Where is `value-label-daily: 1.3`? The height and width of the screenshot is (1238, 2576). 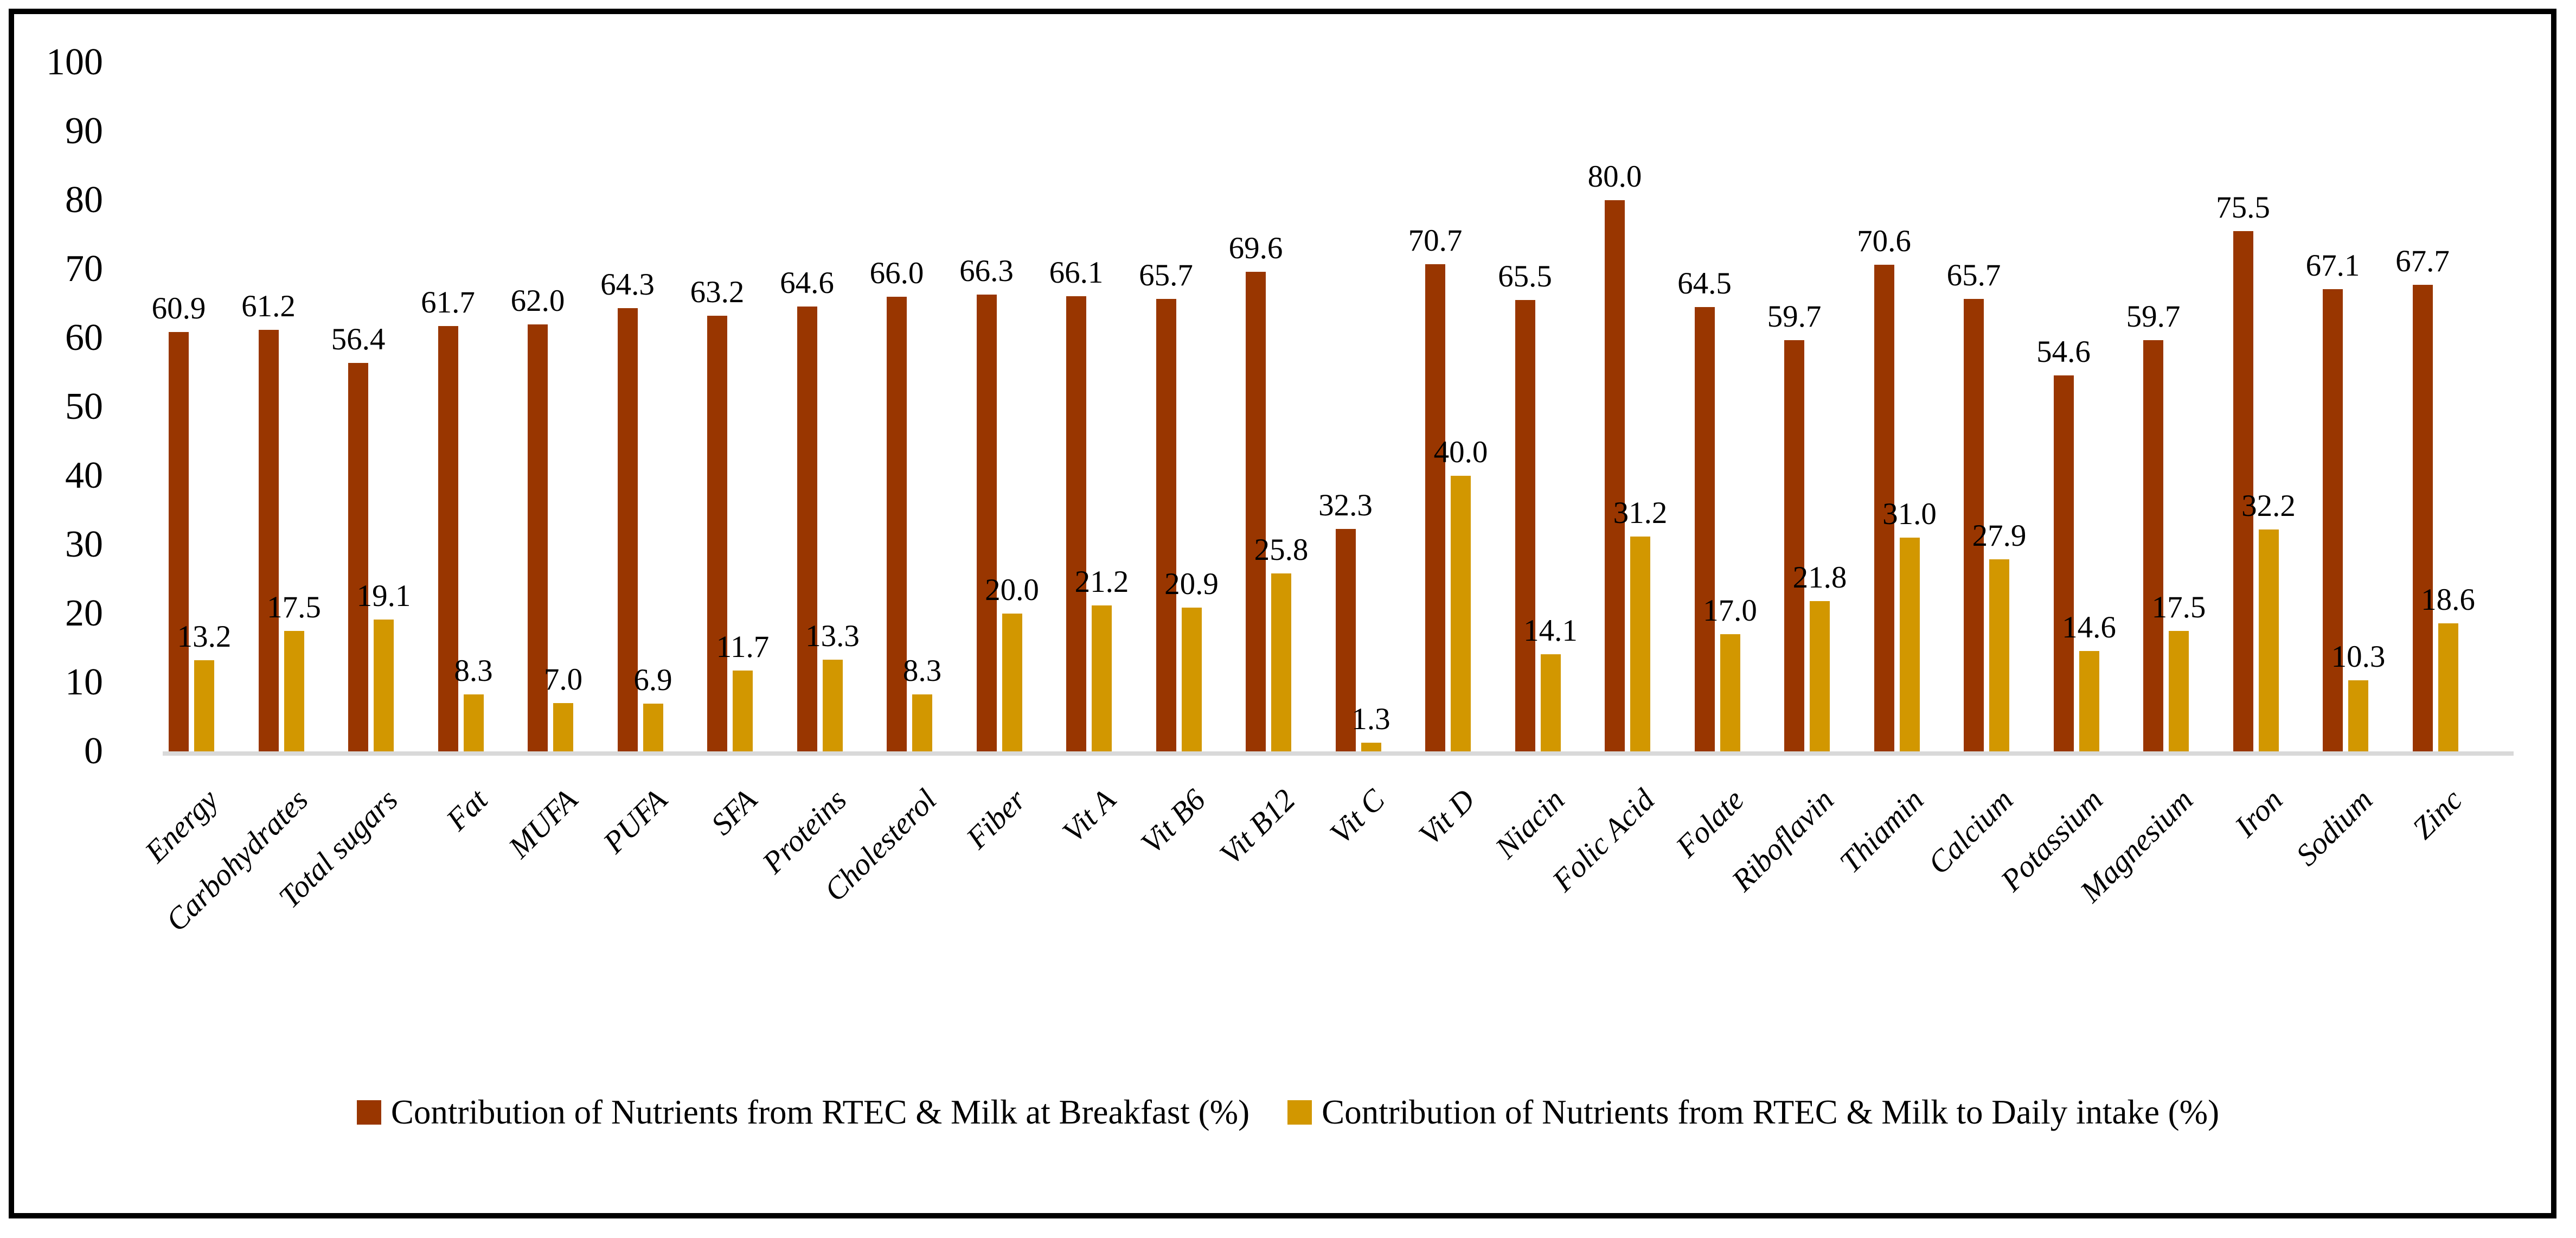 value-label-daily: 1.3 is located at coordinates (1370, 718).